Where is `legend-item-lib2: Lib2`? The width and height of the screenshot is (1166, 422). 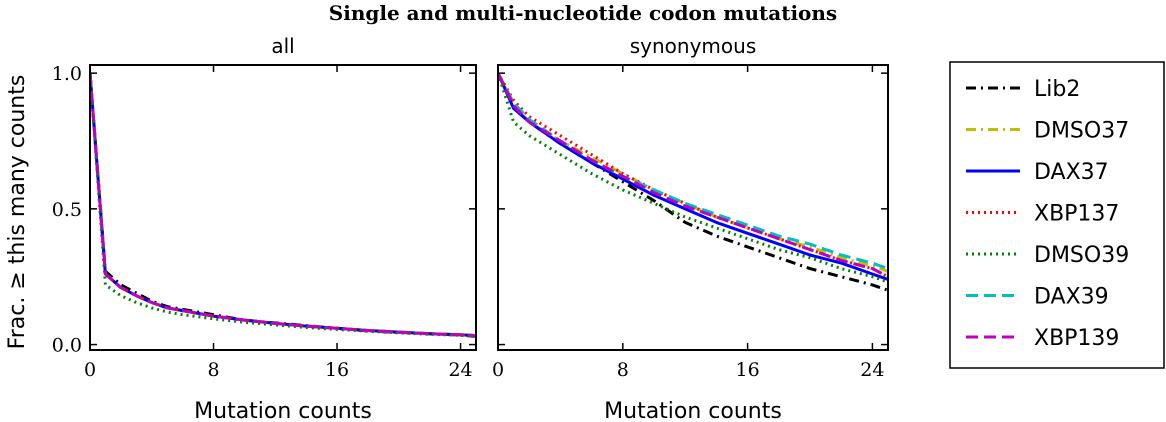 legend-item-lib2: Lib2 is located at coordinates (1023, 89).